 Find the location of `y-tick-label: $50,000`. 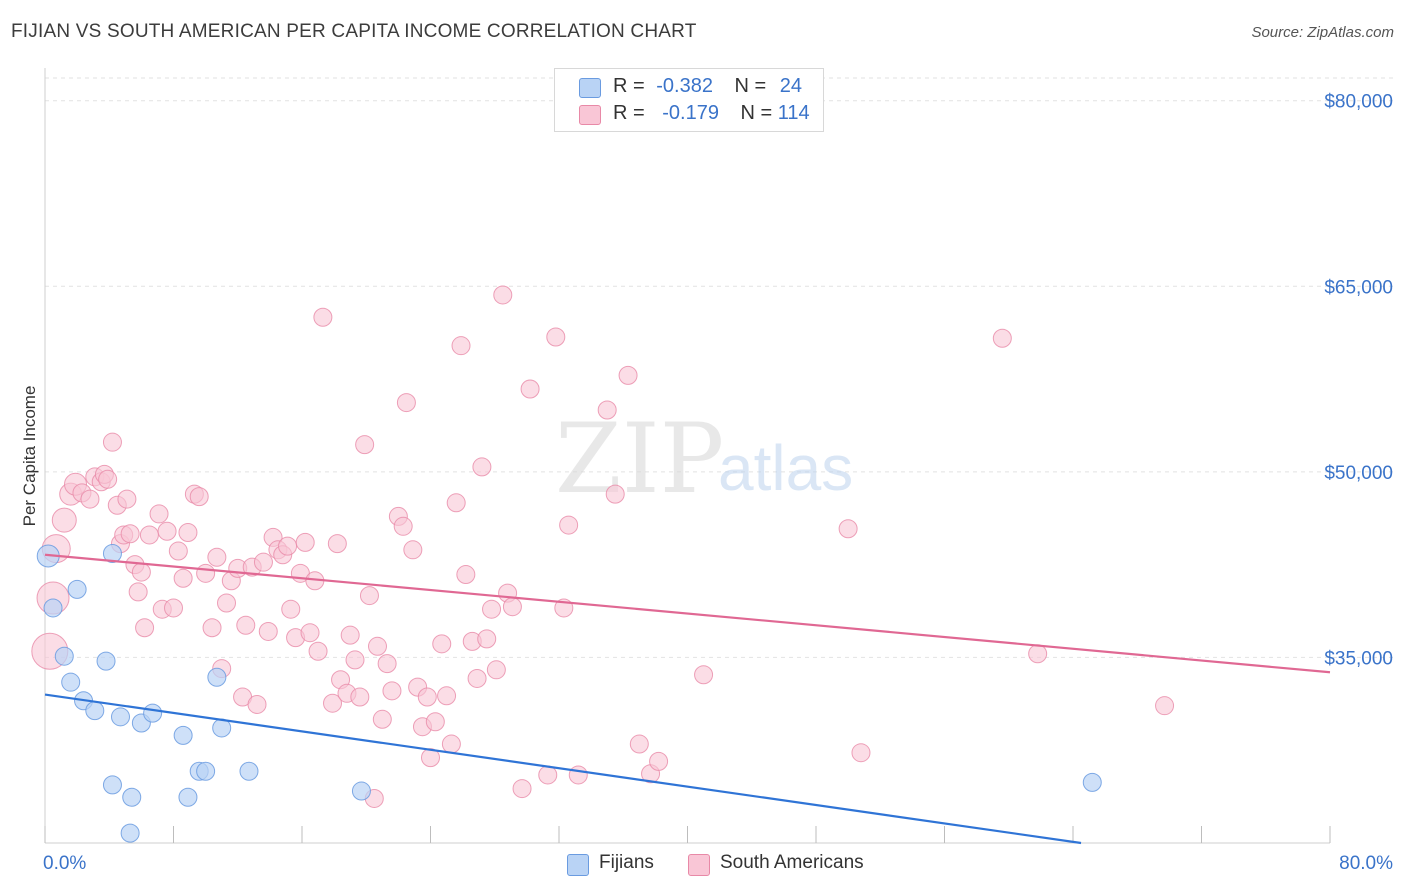

y-tick-label: $50,000 is located at coordinates (1358, 473).